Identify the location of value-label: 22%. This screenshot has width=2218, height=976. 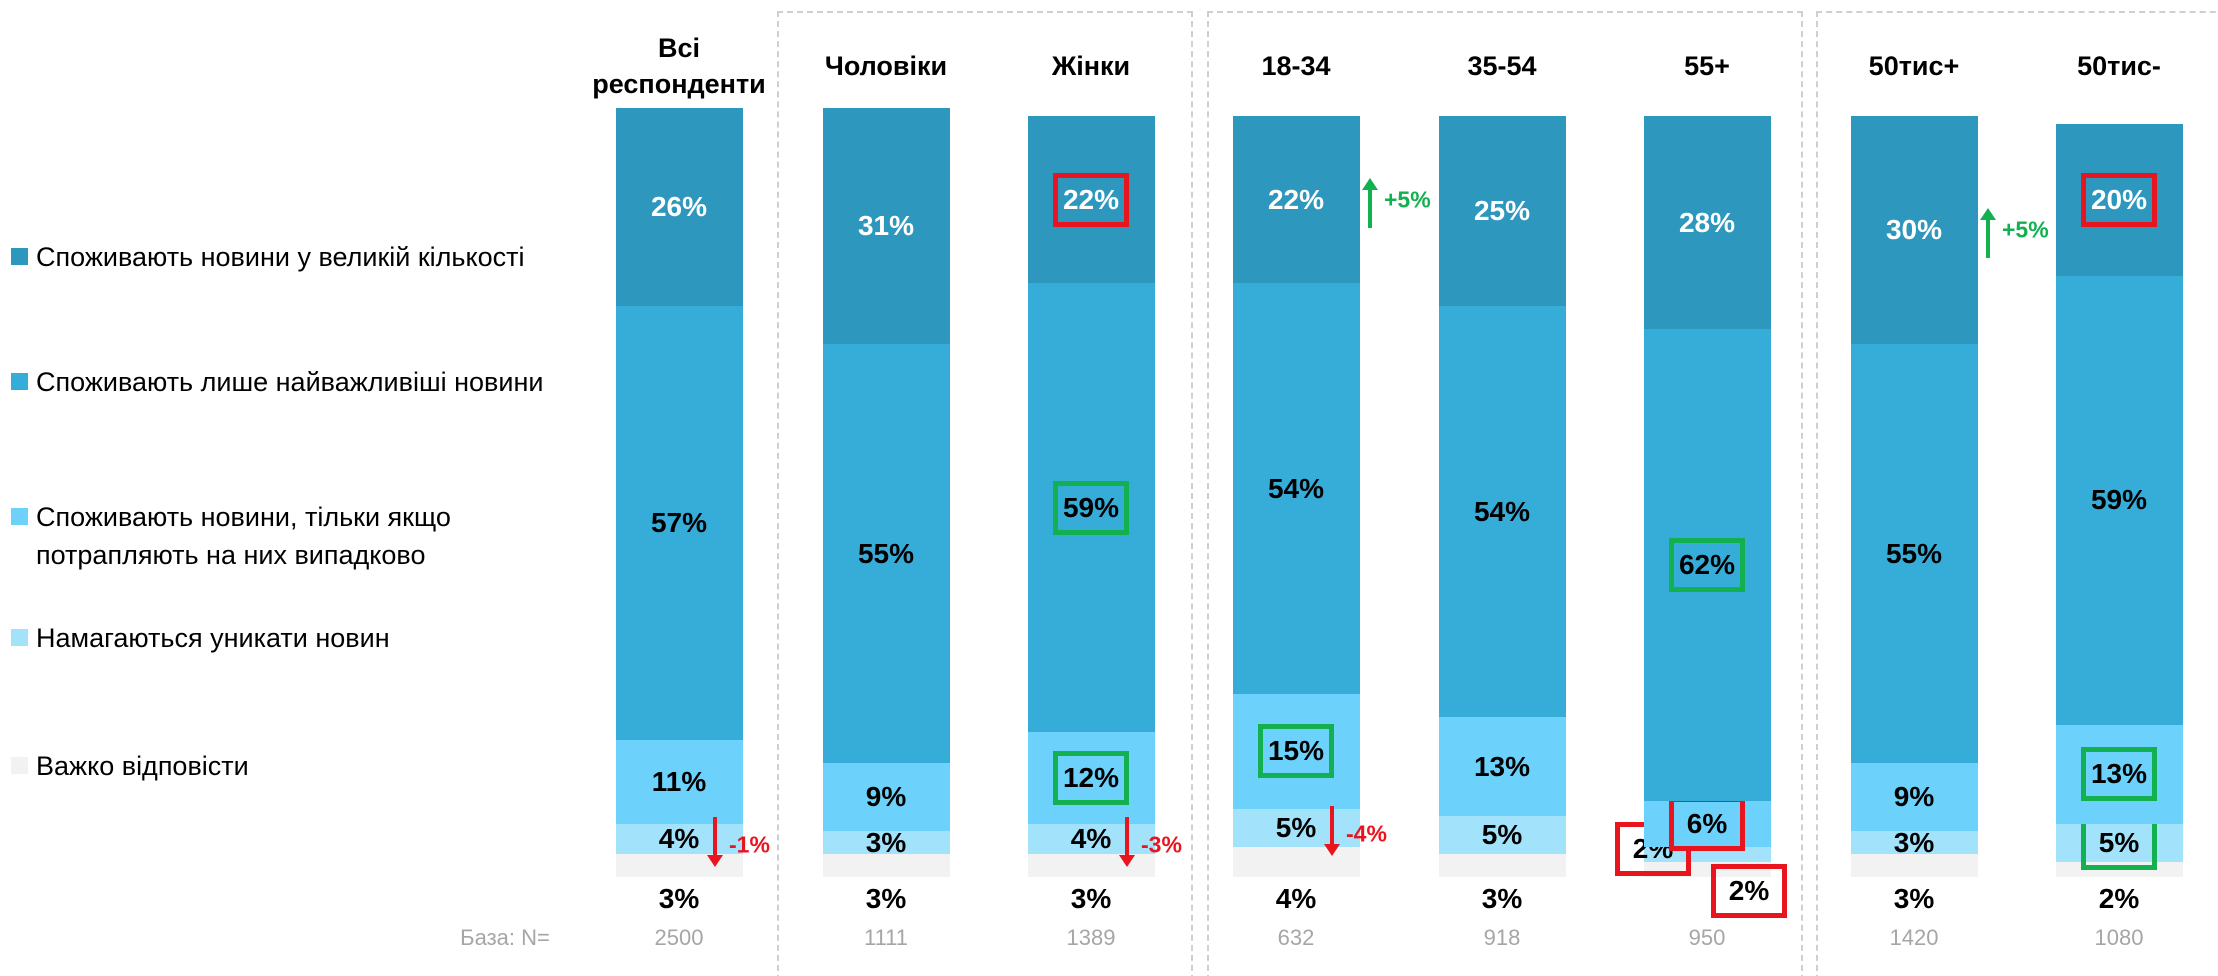
(1091, 199).